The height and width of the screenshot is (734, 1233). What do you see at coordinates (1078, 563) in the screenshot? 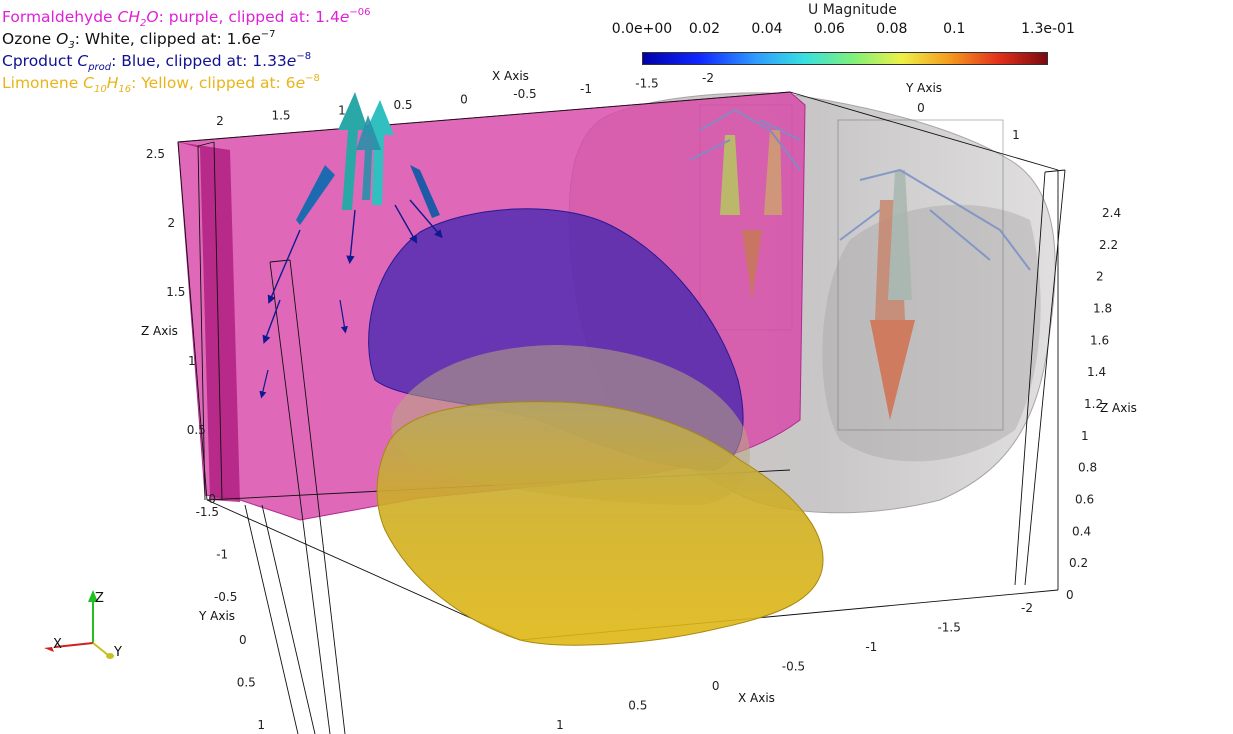
I see `axis-tick-label: 0.2` at bounding box center [1078, 563].